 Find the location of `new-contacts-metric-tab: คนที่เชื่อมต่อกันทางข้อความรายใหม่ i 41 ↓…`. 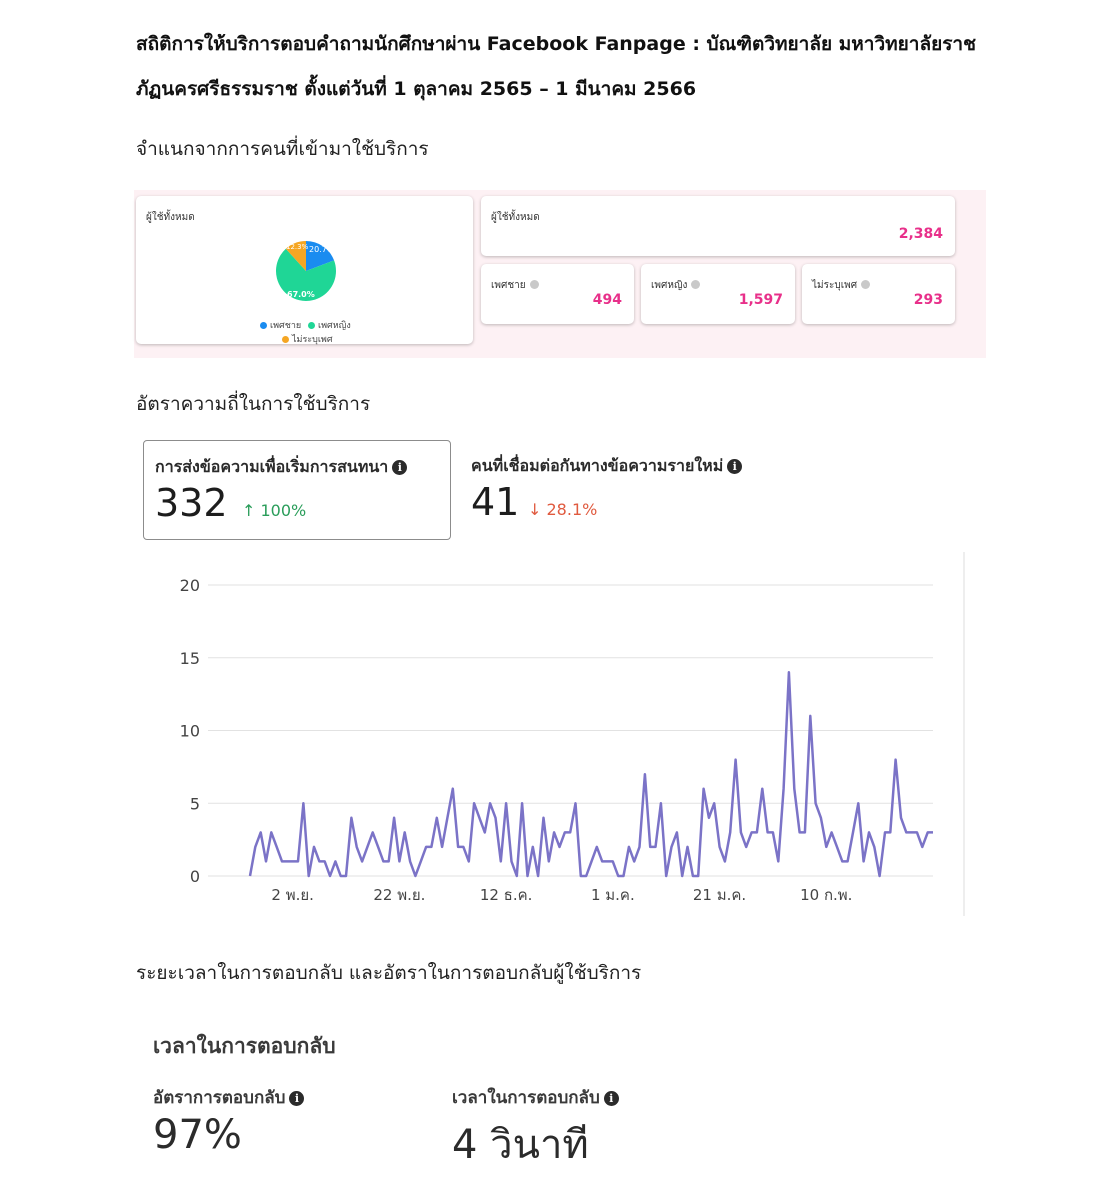

new-contacts-metric-tab: คนที่เชื่อมต่อกันทางข้อความรายใหม่ i 41 ↓… is located at coordinates (625, 489).